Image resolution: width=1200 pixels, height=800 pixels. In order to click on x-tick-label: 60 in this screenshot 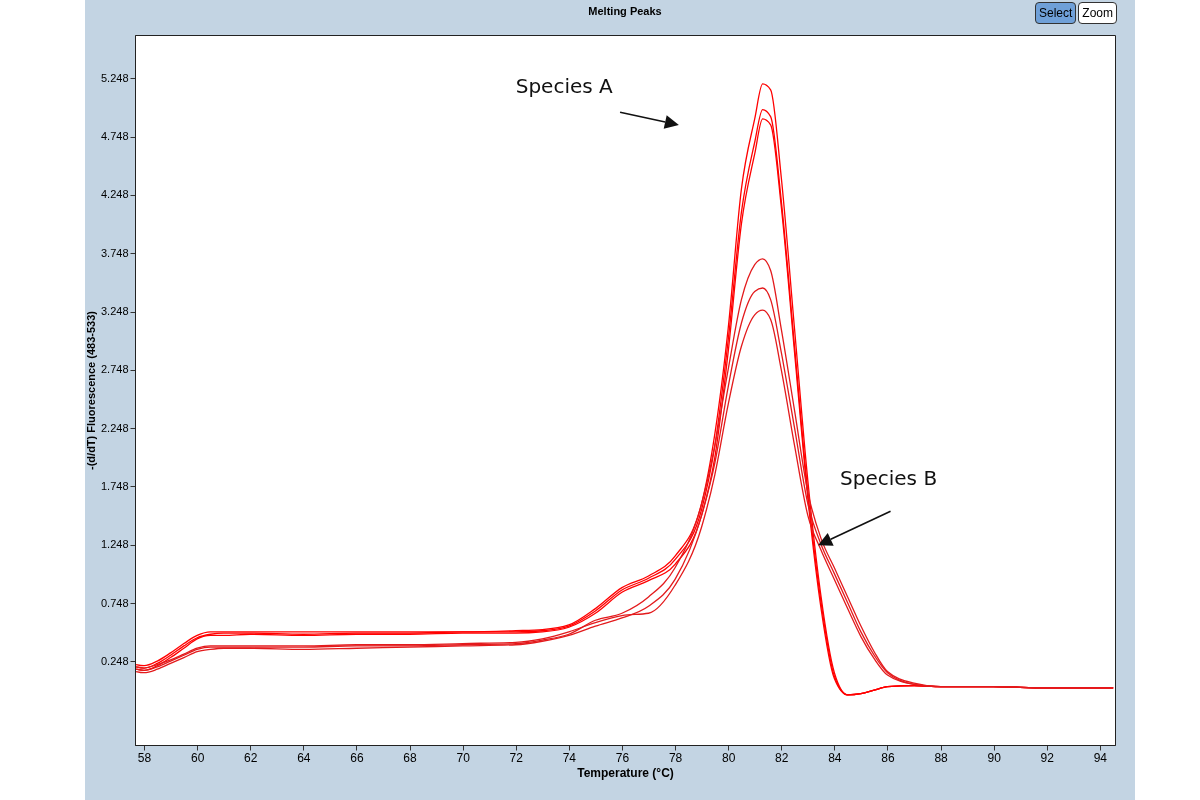, I will do `click(197, 757)`.